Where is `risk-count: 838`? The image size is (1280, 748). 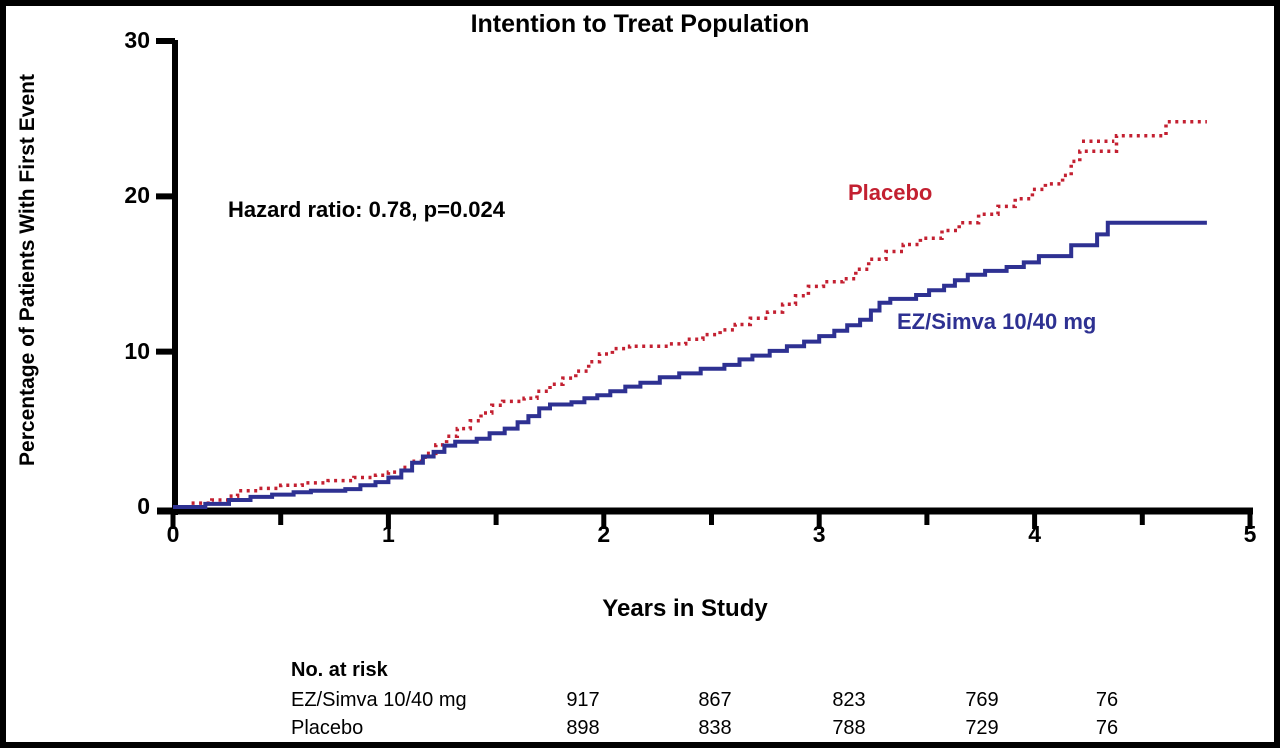
risk-count: 838 is located at coordinates (715, 728).